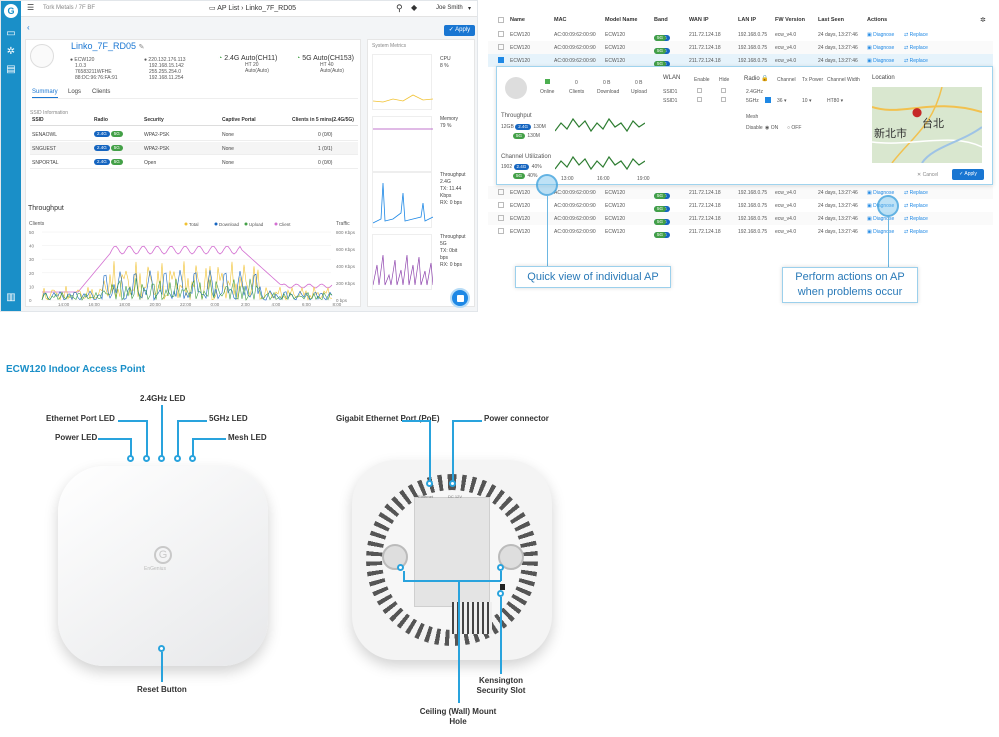 Image resolution: width=999 pixels, height=737 pixels. What do you see at coordinates (11, 33) in the screenshot?
I see `monitor-icon: ▭` at bounding box center [11, 33].